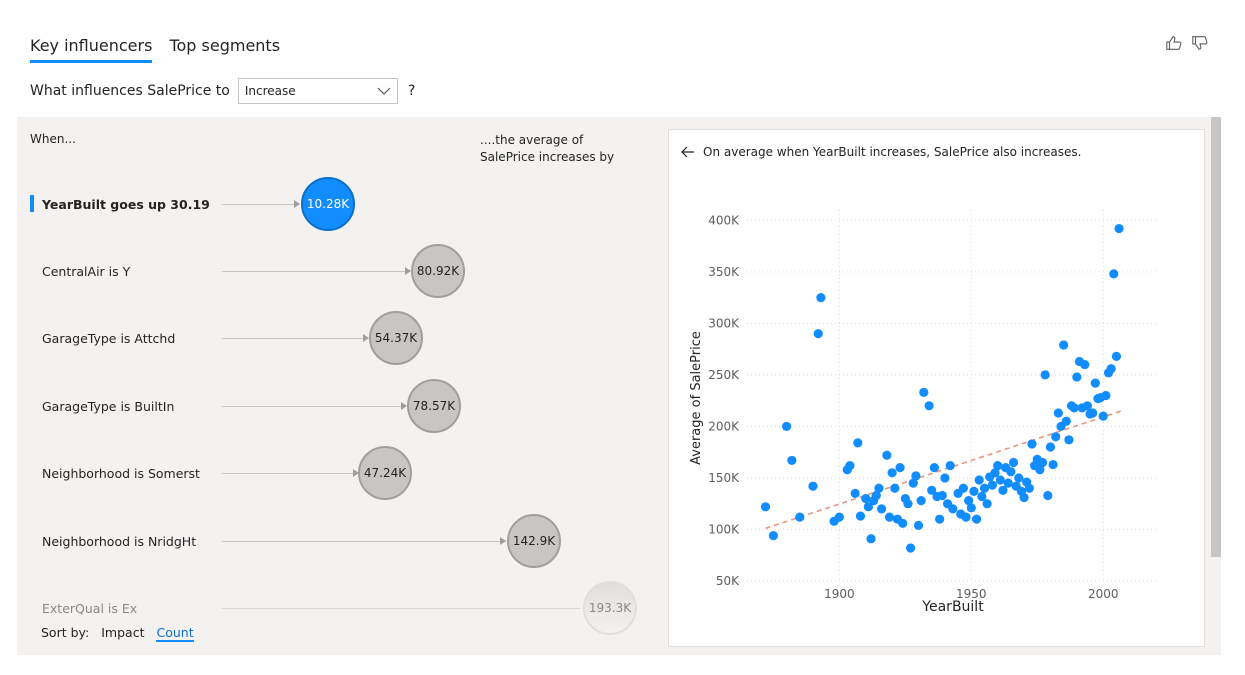  Describe the element at coordinates (1174, 43) in the screenshot. I see `thumbs-up-icon` at that location.